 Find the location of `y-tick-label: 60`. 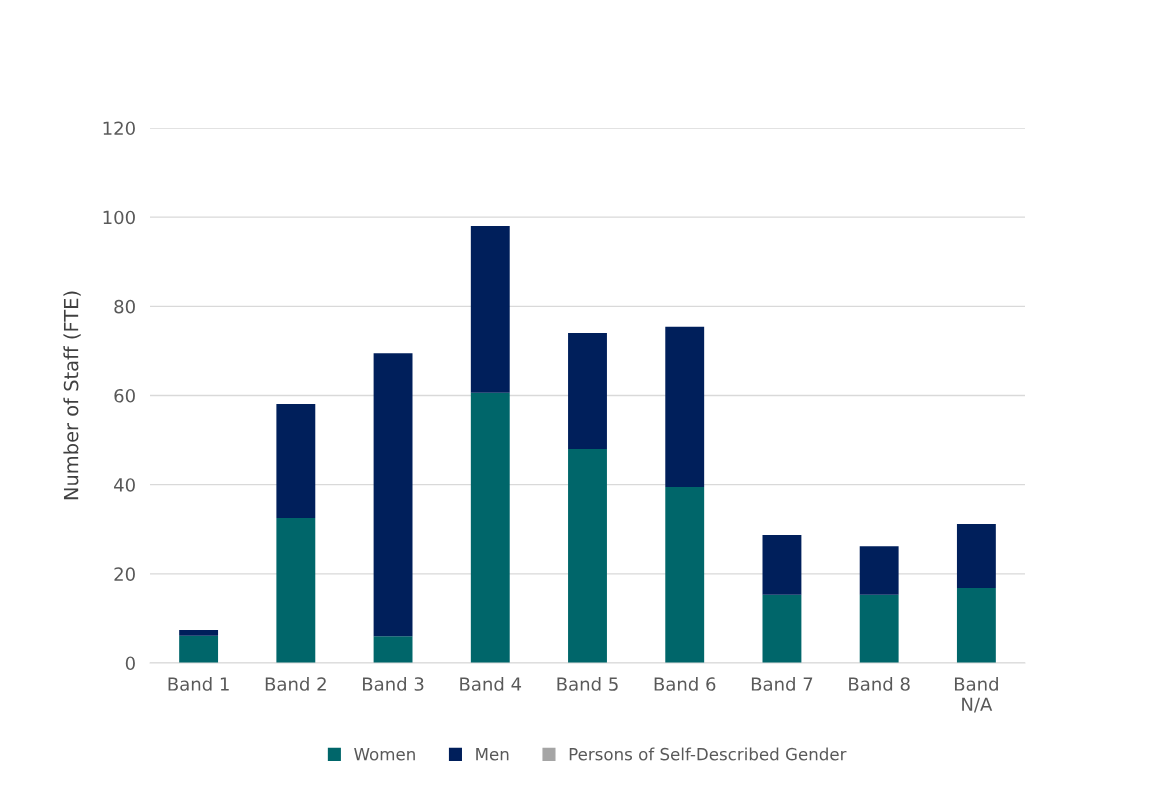

y-tick-label: 60 is located at coordinates (124, 395).